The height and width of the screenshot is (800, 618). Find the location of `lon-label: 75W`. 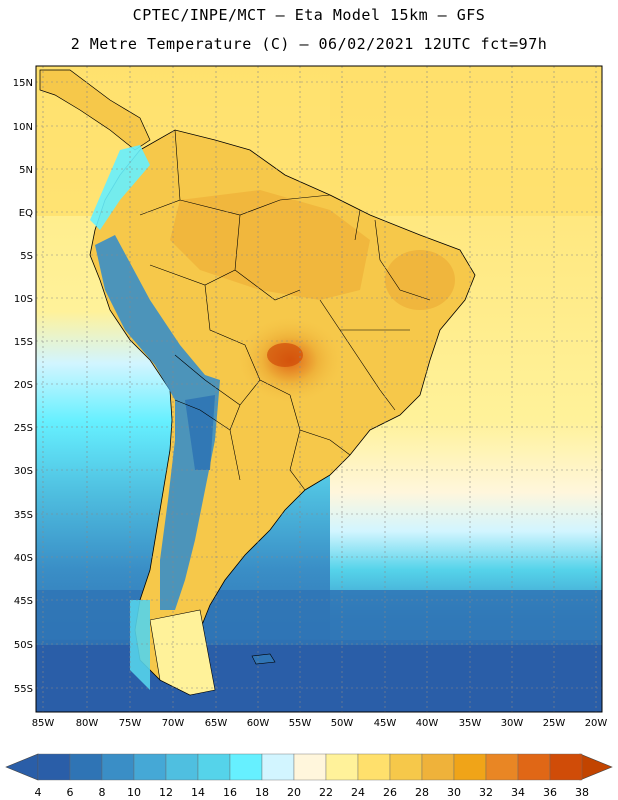

lon-label: 75W is located at coordinates (130, 723).